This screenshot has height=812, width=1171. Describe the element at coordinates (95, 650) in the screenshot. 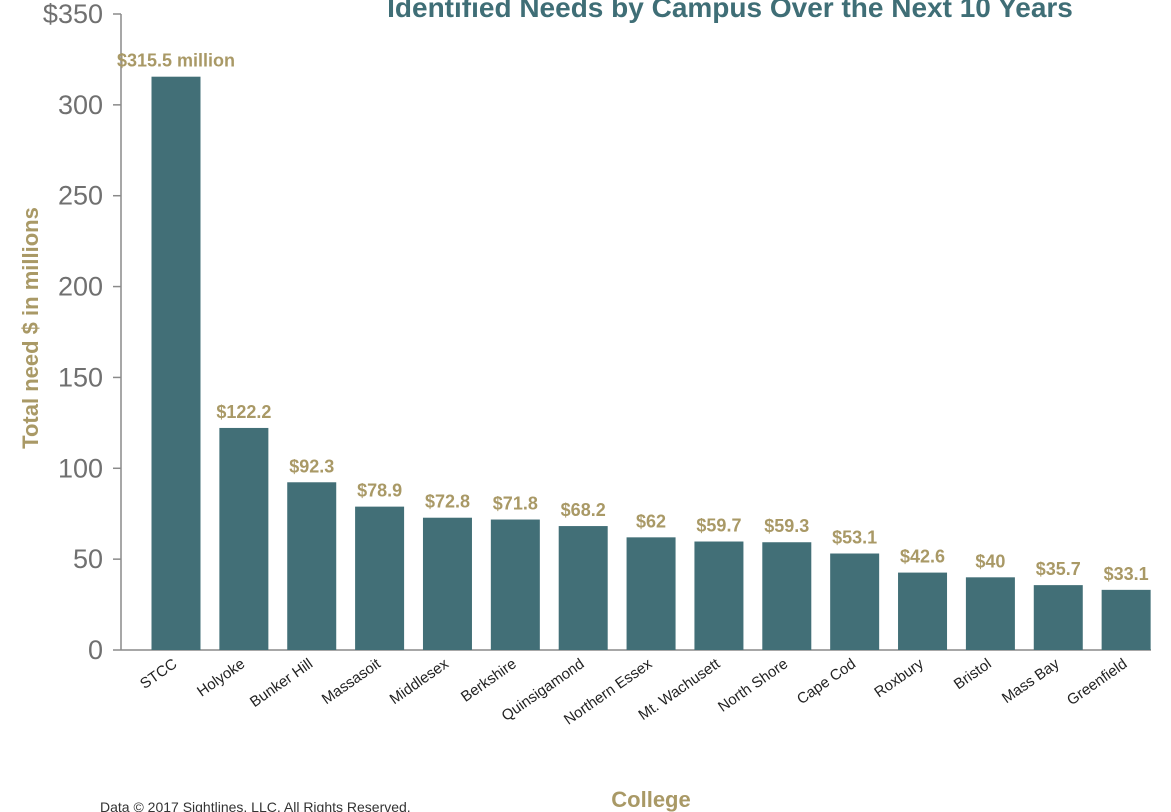

I see `y-tick-label: 0` at that location.